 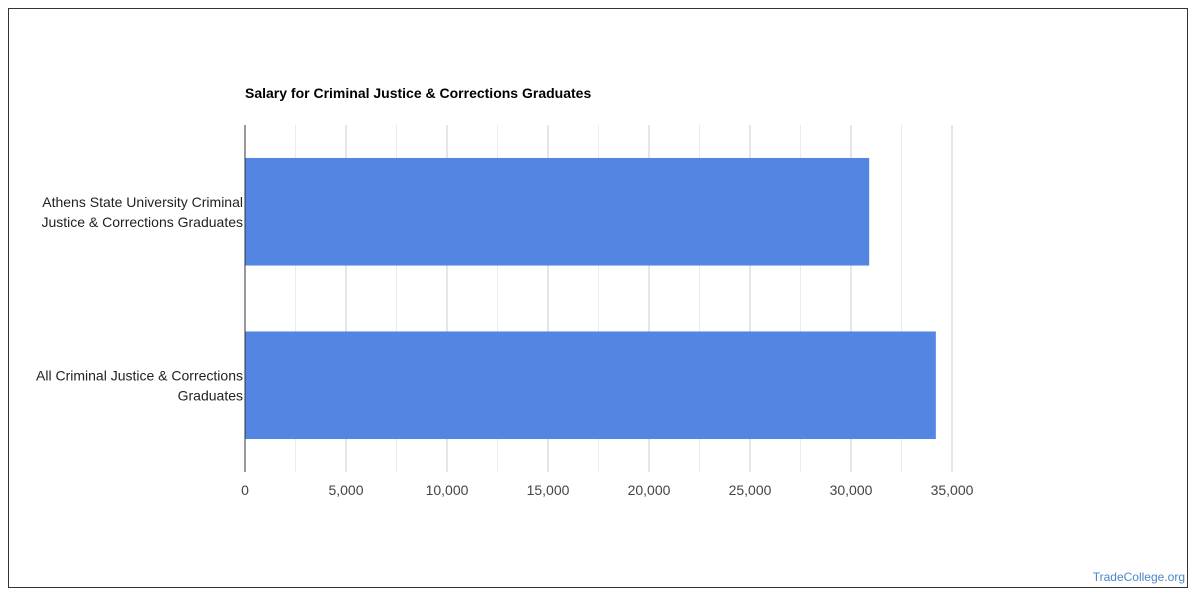 I want to click on x-tick-label: 15,000, so click(x=548, y=490).